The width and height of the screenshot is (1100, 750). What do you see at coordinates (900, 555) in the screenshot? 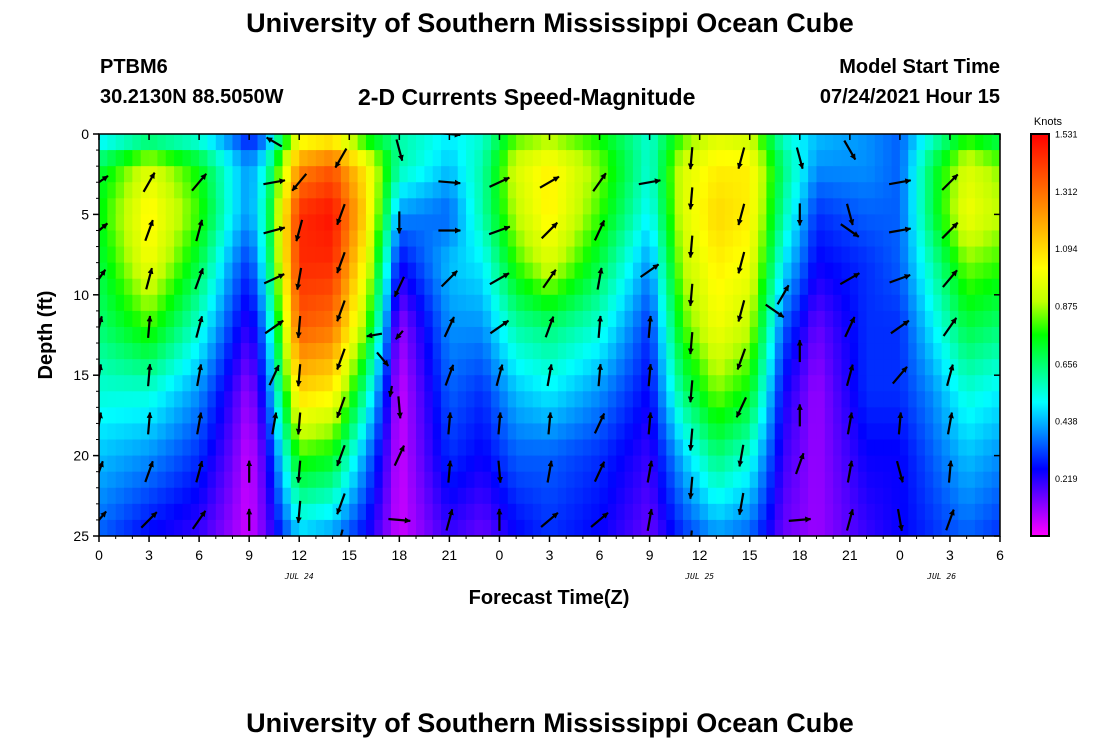
I see `x-tick-label: 0` at bounding box center [900, 555].